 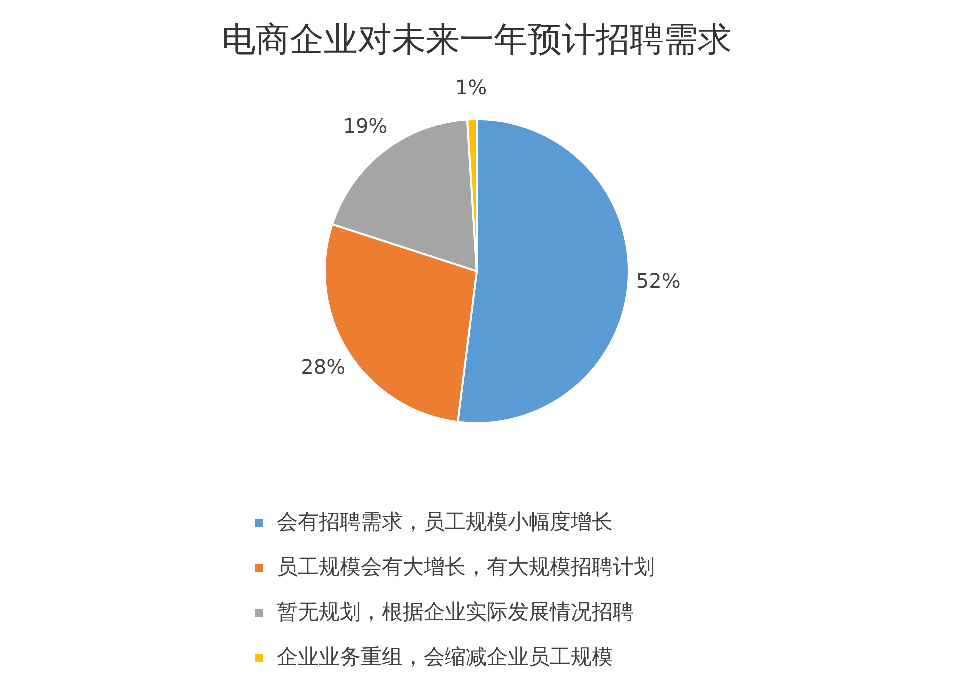 I want to click on data-label: 52%, so click(x=658, y=281).